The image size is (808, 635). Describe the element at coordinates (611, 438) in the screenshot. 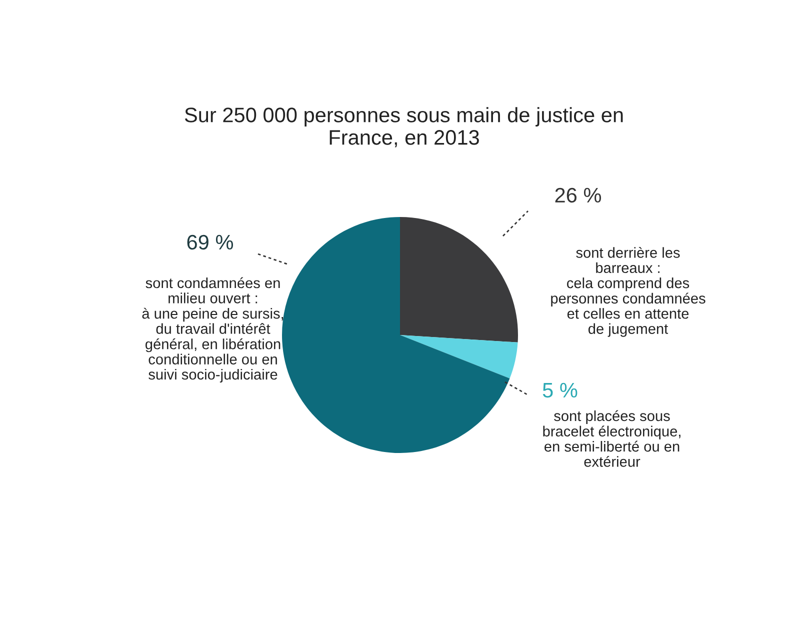

I see `slice-label: sont placées sous bracelet électronique, en semi-liberté ou en extérieur` at that location.